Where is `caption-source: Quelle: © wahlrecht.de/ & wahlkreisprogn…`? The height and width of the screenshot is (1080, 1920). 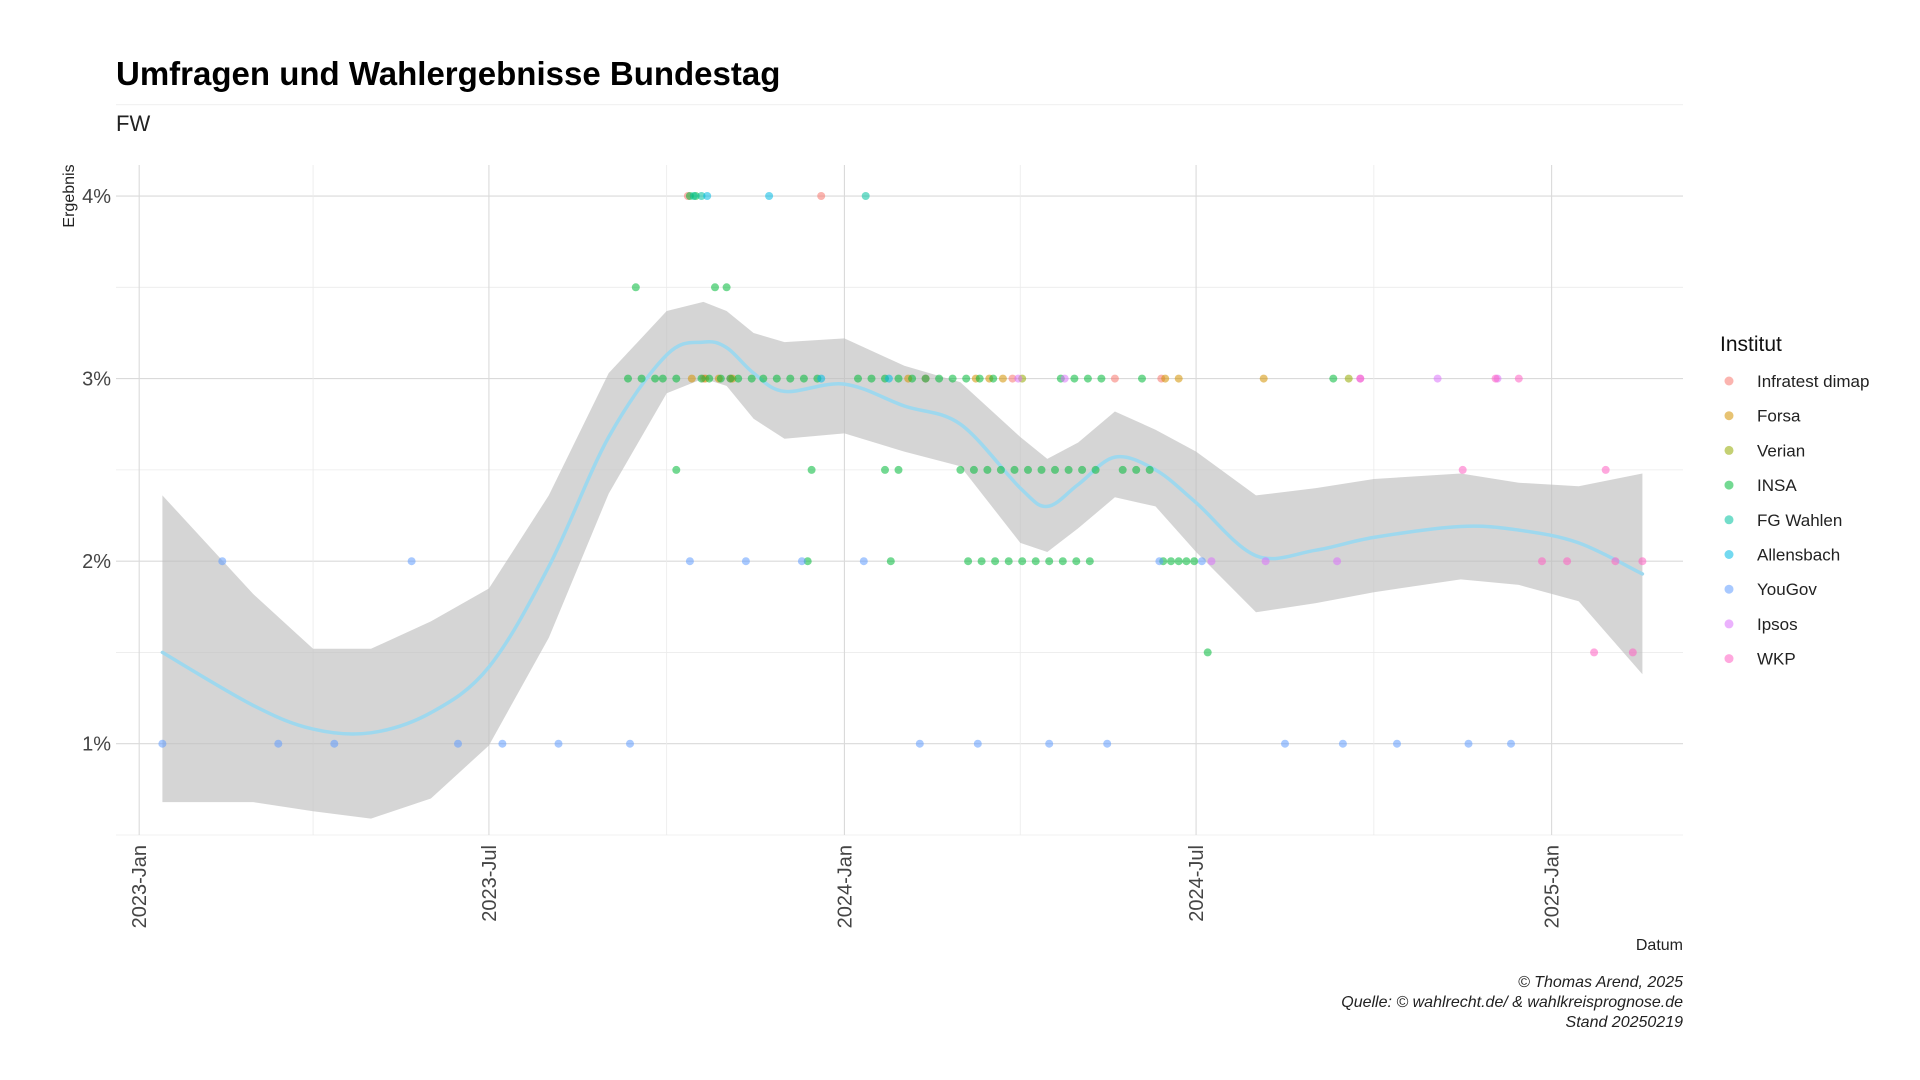
caption-source: Quelle: © wahlrecht.de/ & wahlkreisprogn… is located at coordinates (1512, 1002).